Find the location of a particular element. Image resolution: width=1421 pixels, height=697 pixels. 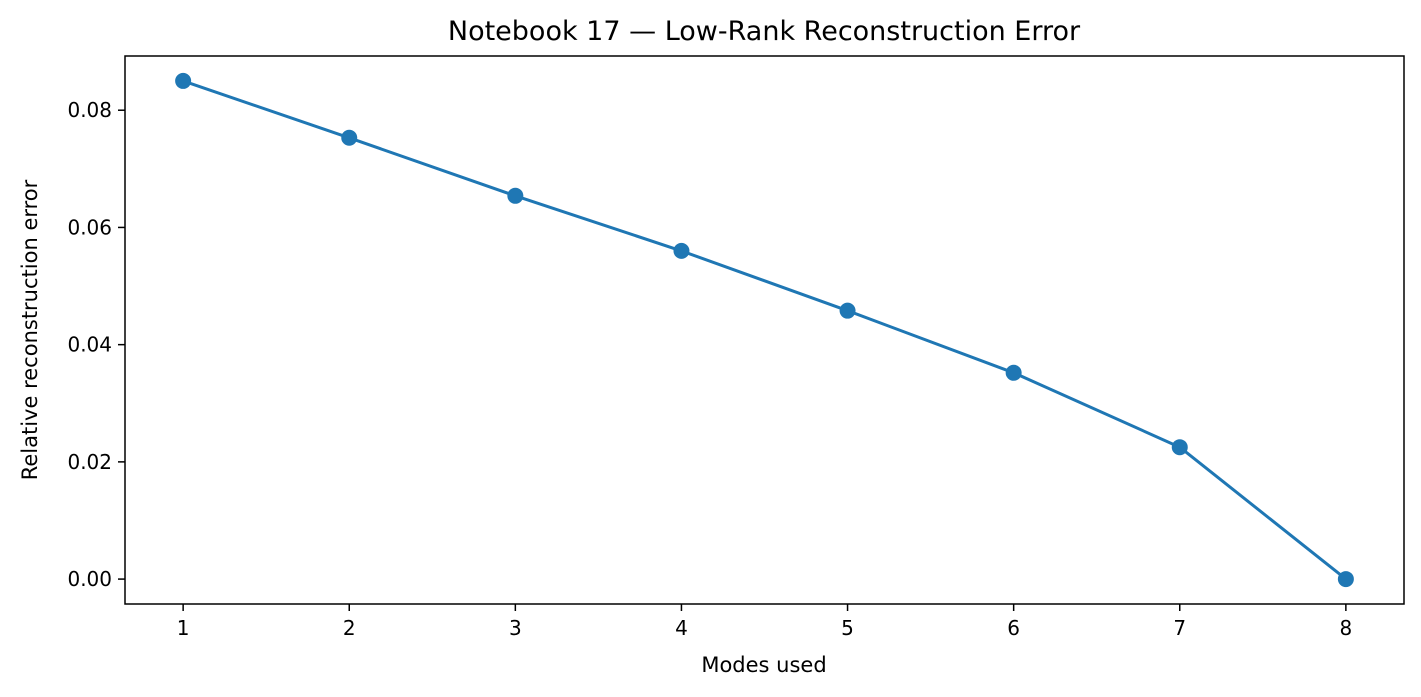

x-tick-label: 5 is located at coordinates (847, 628).